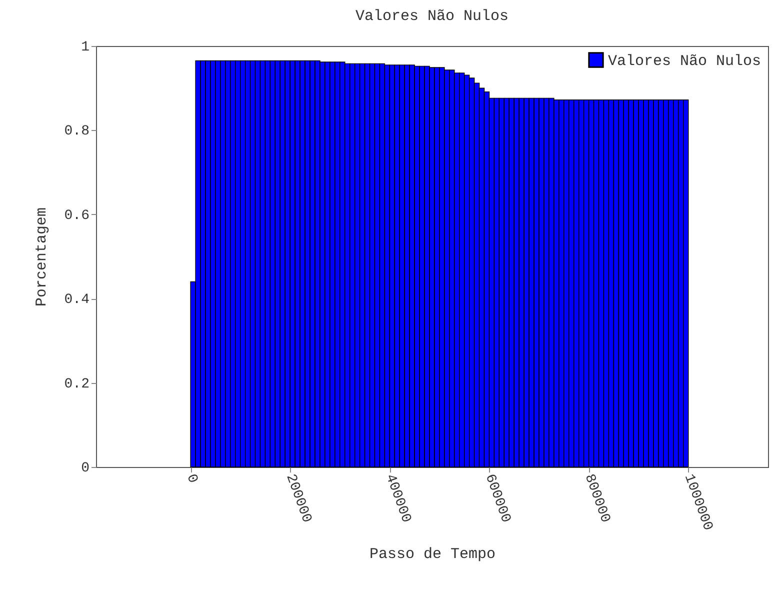  What do you see at coordinates (191, 479) in the screenshot?
I see `x-tick-label: 0` at bounding box center [191, 479].